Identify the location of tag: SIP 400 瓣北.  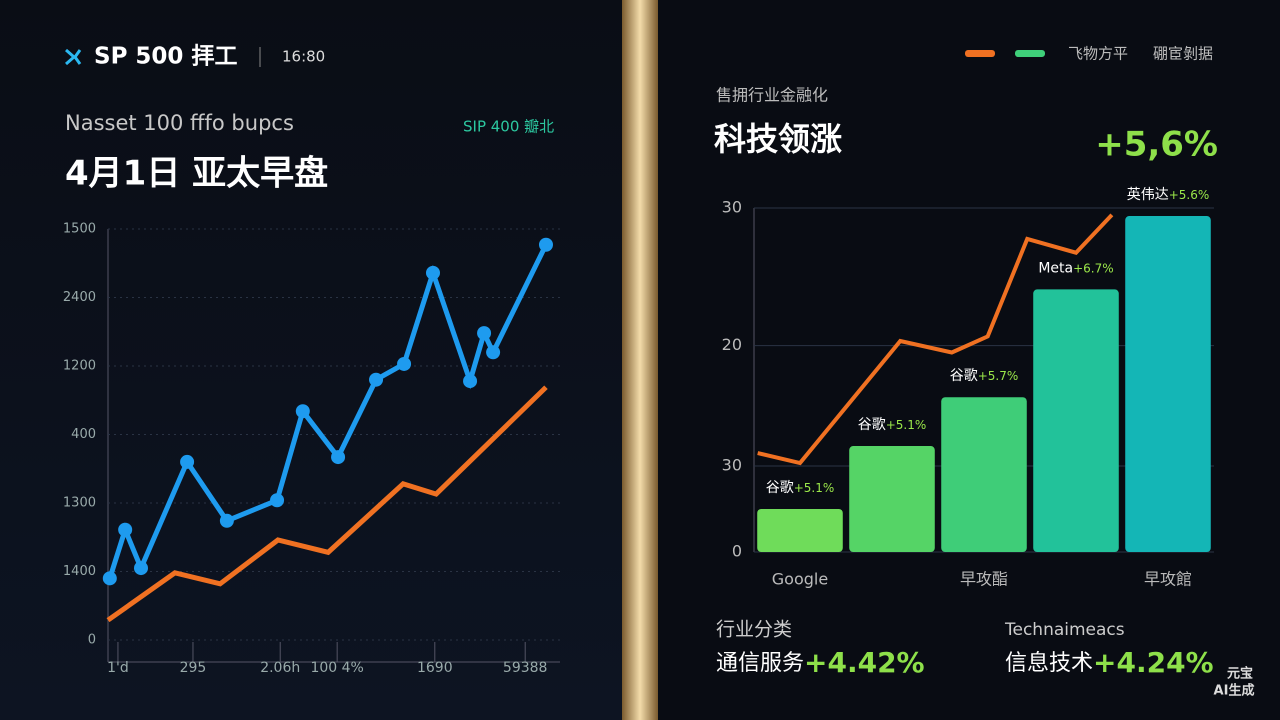
(508, 127).